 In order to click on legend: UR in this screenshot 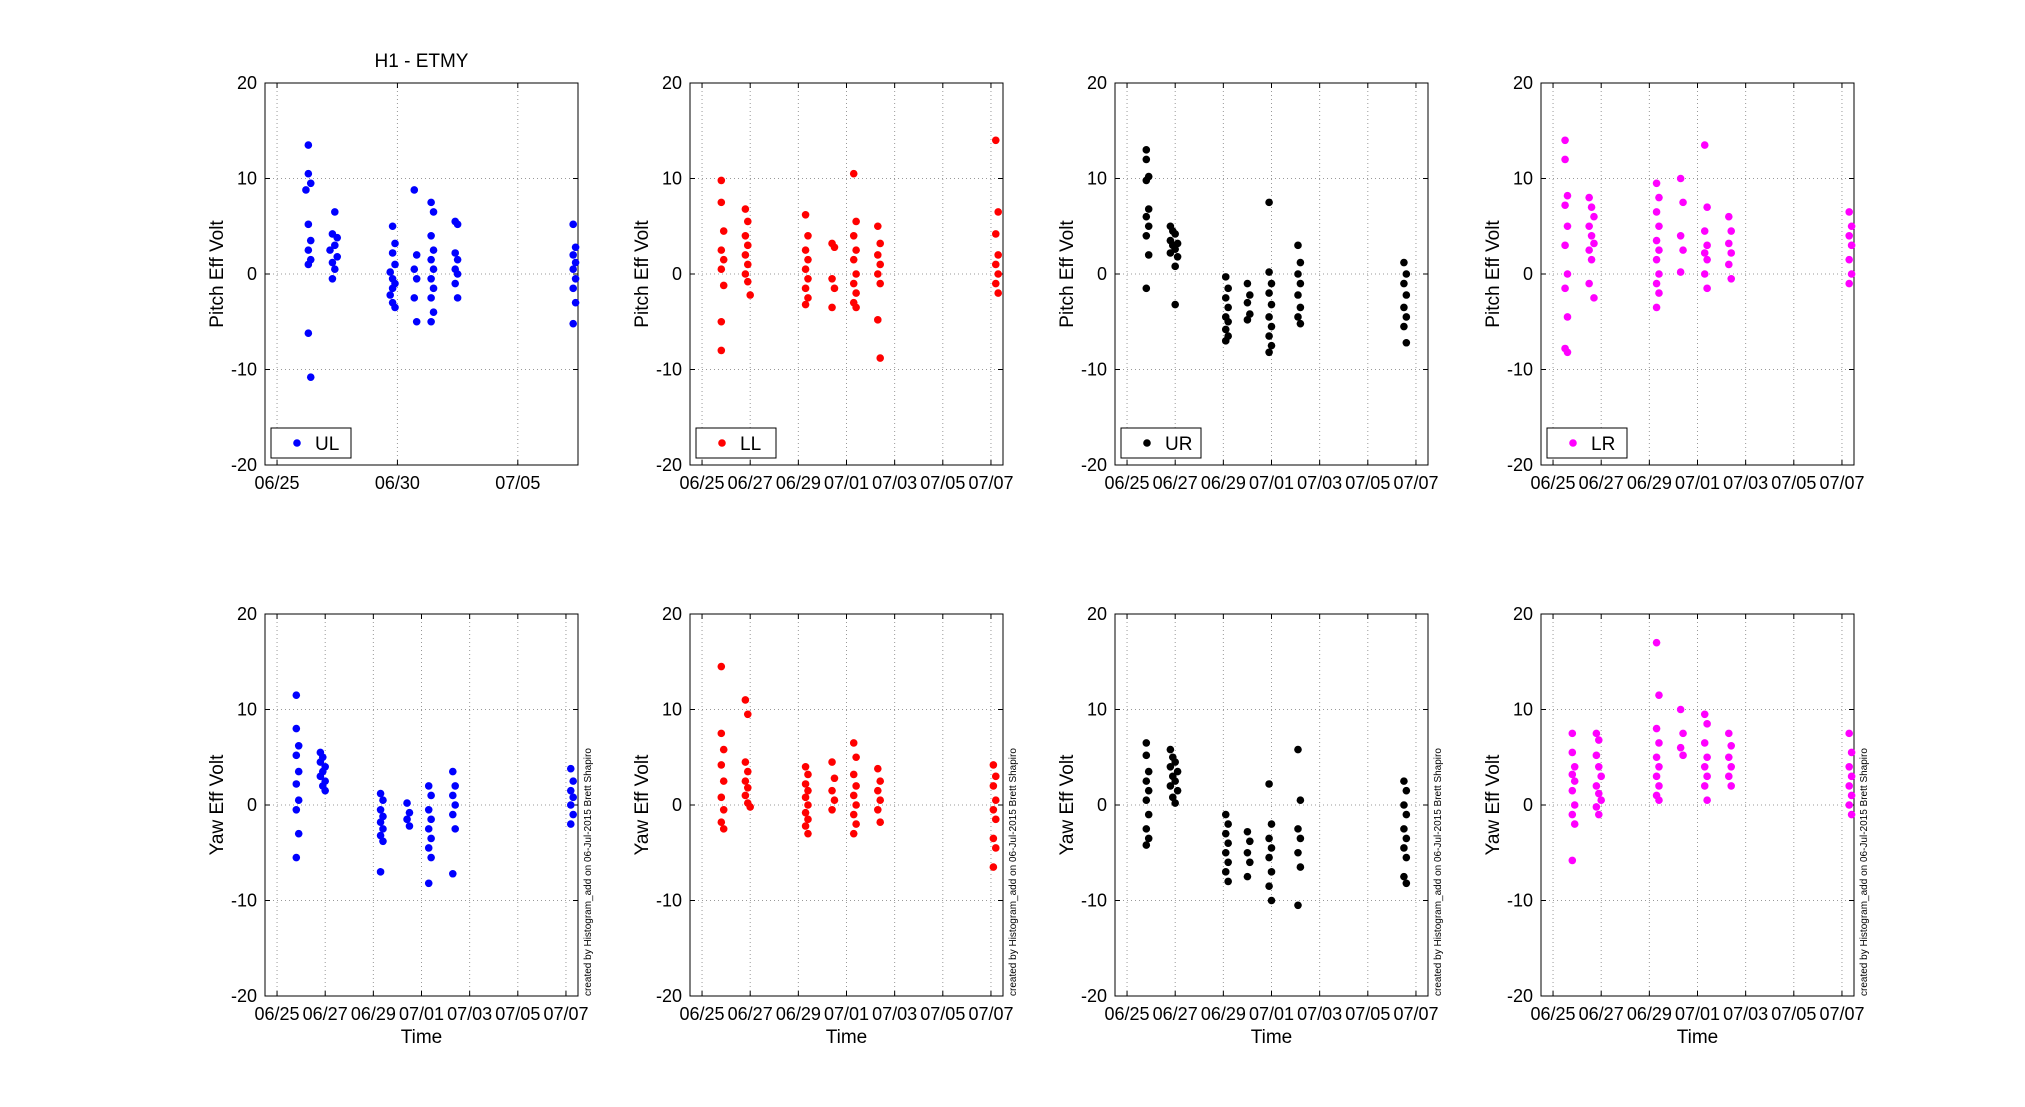, I will do `click(1161, 443)`.